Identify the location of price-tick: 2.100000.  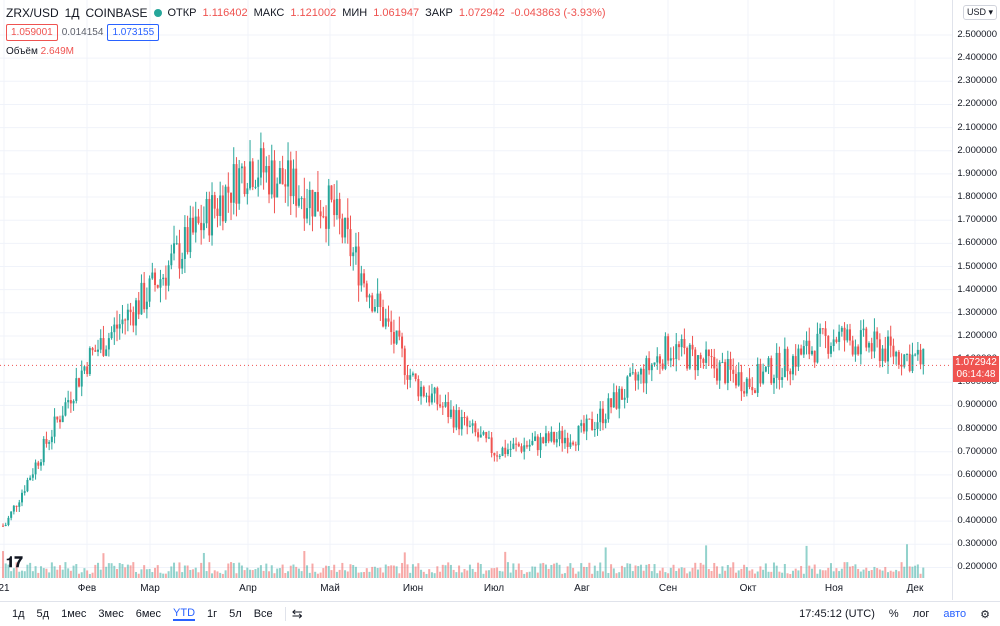
(977, 127).